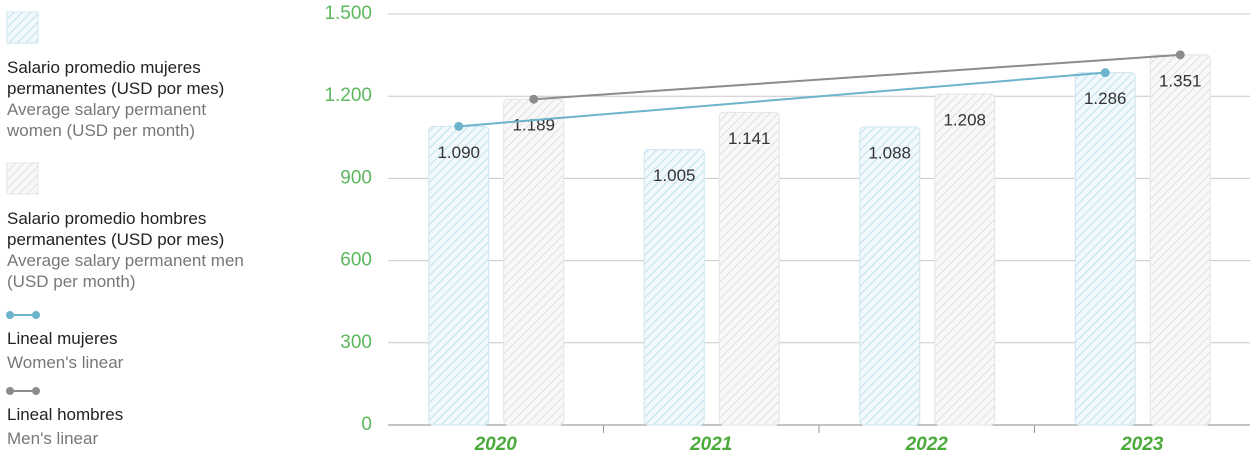 The width and height of the screenshot is (1250, 458). I want to click on x-tick-label: 2020, so click(496, 444).